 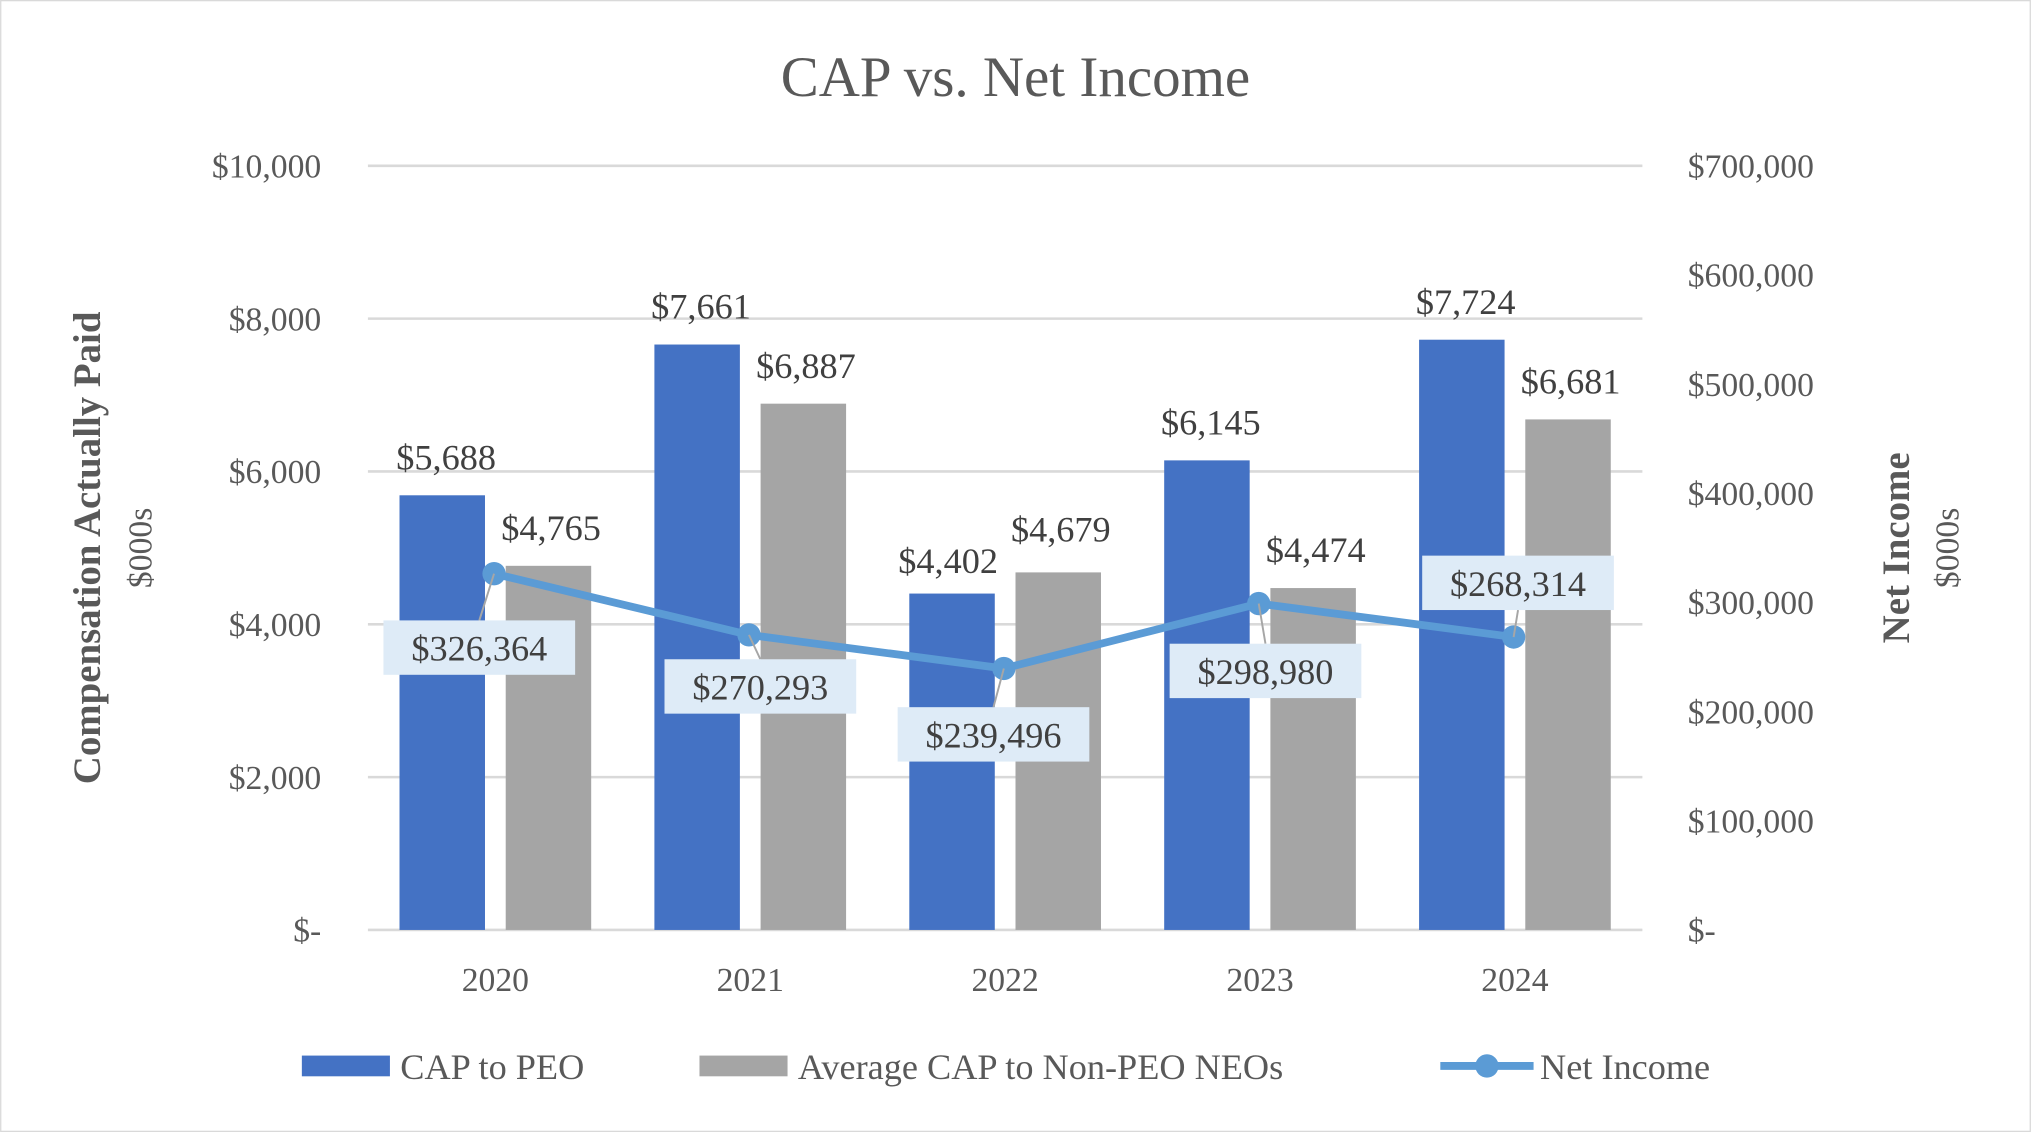 What do you see at coordinates (1316, 550) in the screenshot?
I see `bar-data-label: $4,474` at bounding box center [1316, 550].